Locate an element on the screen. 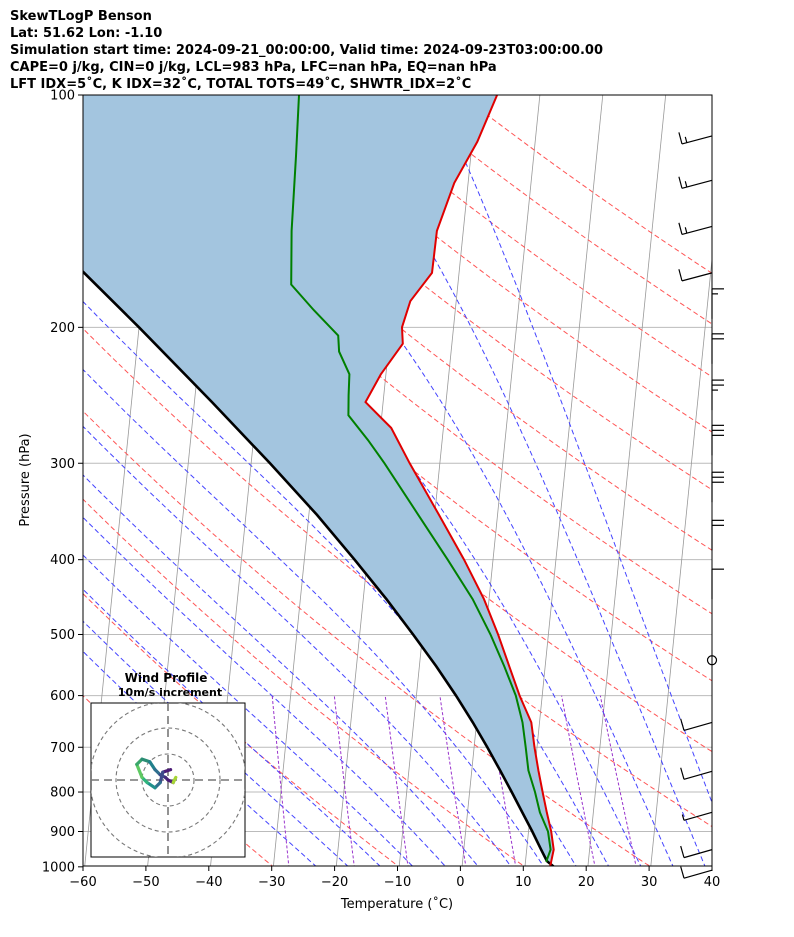  dry-adiabat is located at coordinates (553, 210).